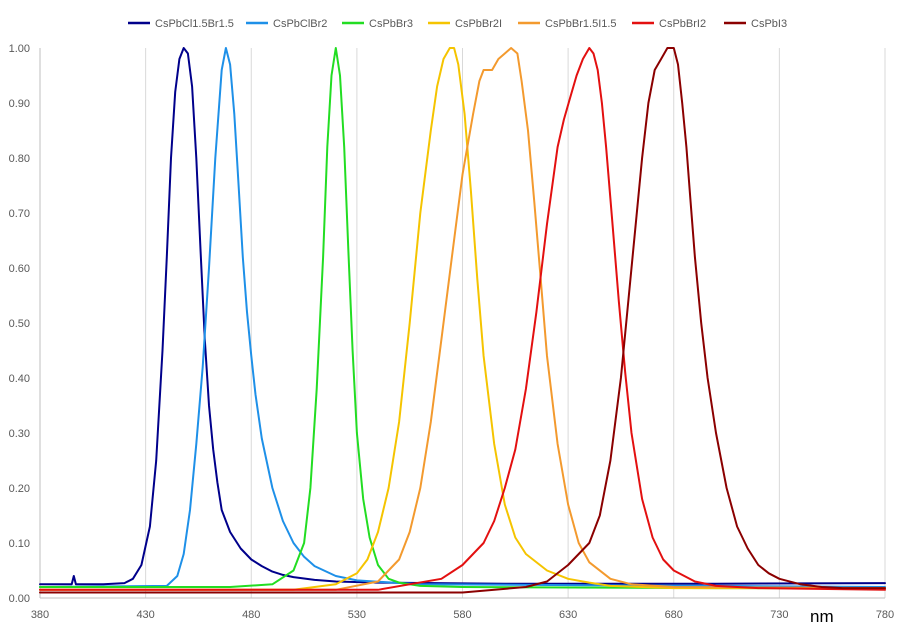 This screenshot has height=635, width=910. What do you see at coordinates (19, 379) in the screenshot?
I see `y-tick-label: 0.40` at bounding box center [19, 379].